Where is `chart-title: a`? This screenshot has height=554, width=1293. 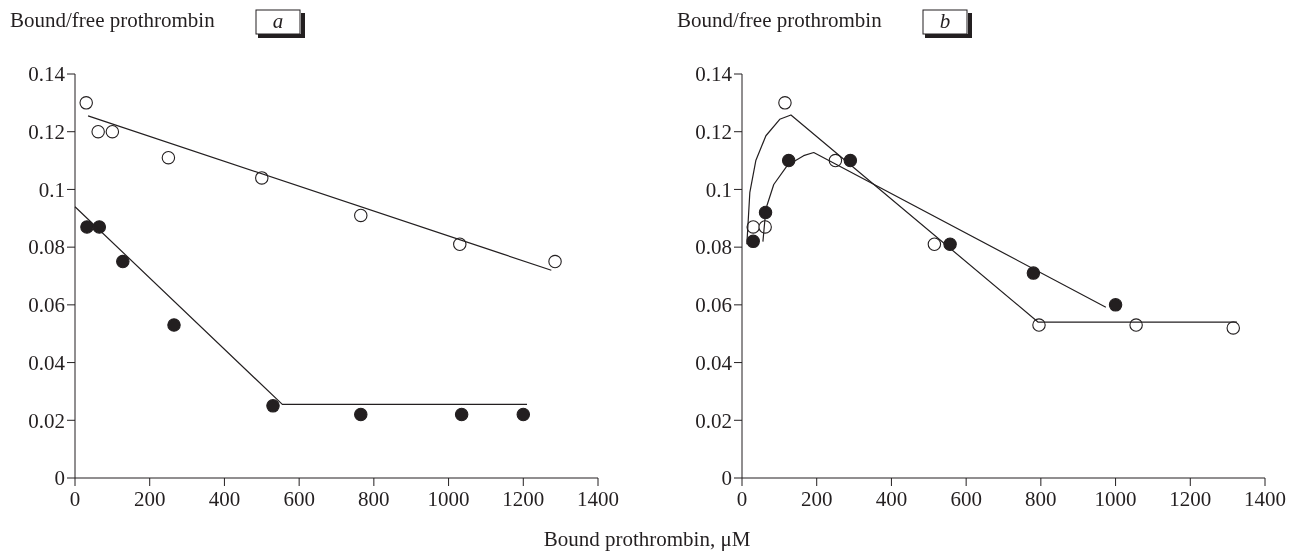
chart-title: a is located at coordinates (278, 21).